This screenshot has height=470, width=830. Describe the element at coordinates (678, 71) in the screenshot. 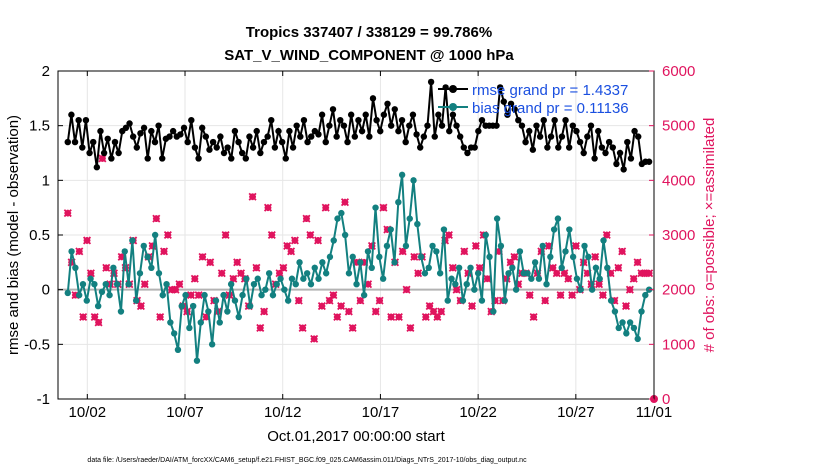

I see `y-right-tick-label: 6000` at that location.